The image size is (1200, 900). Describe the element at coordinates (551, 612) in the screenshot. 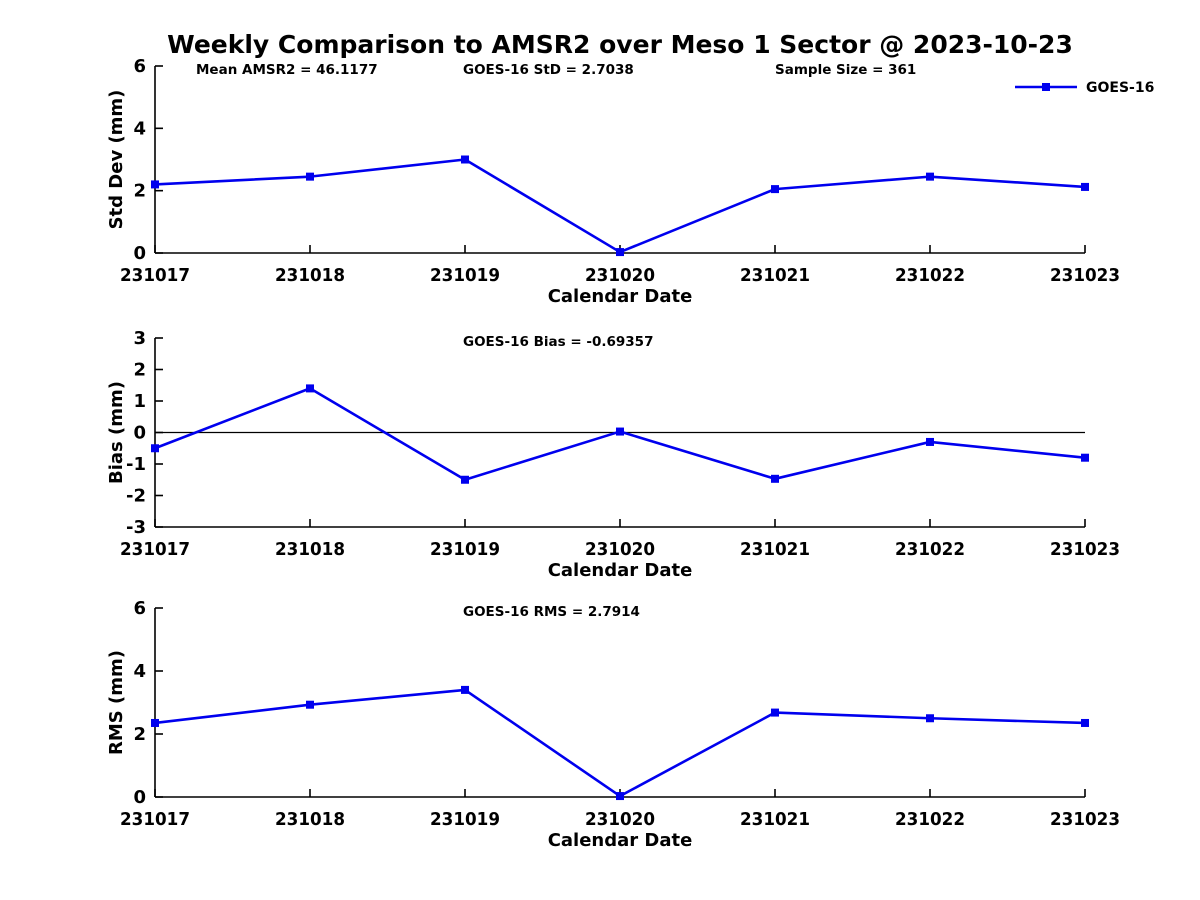

I see `annotation: GOES-16 RMS = 2.7914` at that location.